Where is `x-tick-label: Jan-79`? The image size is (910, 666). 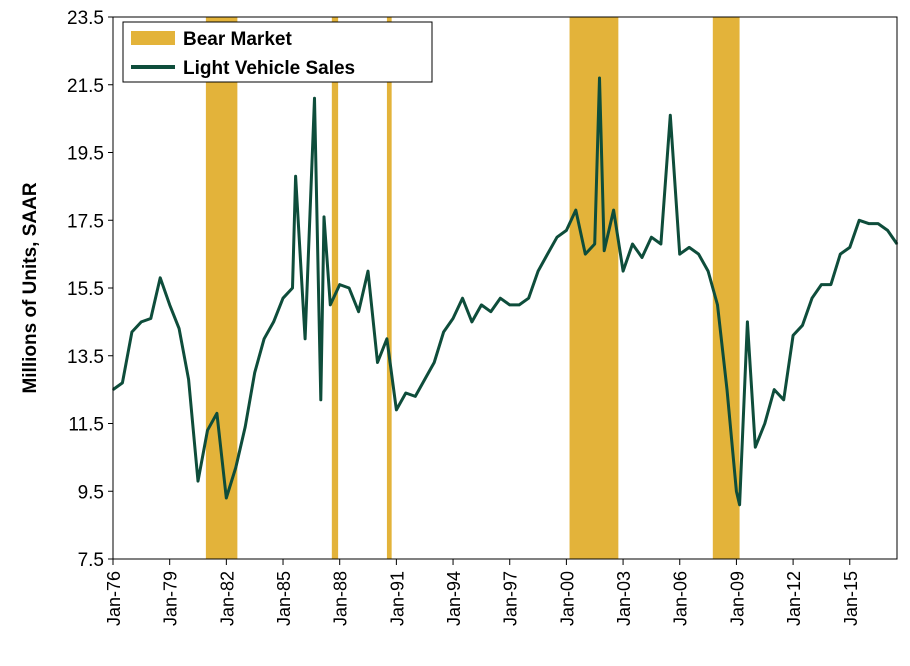 x-tick-label: Jan-79 is located at coordinates (171, 598).